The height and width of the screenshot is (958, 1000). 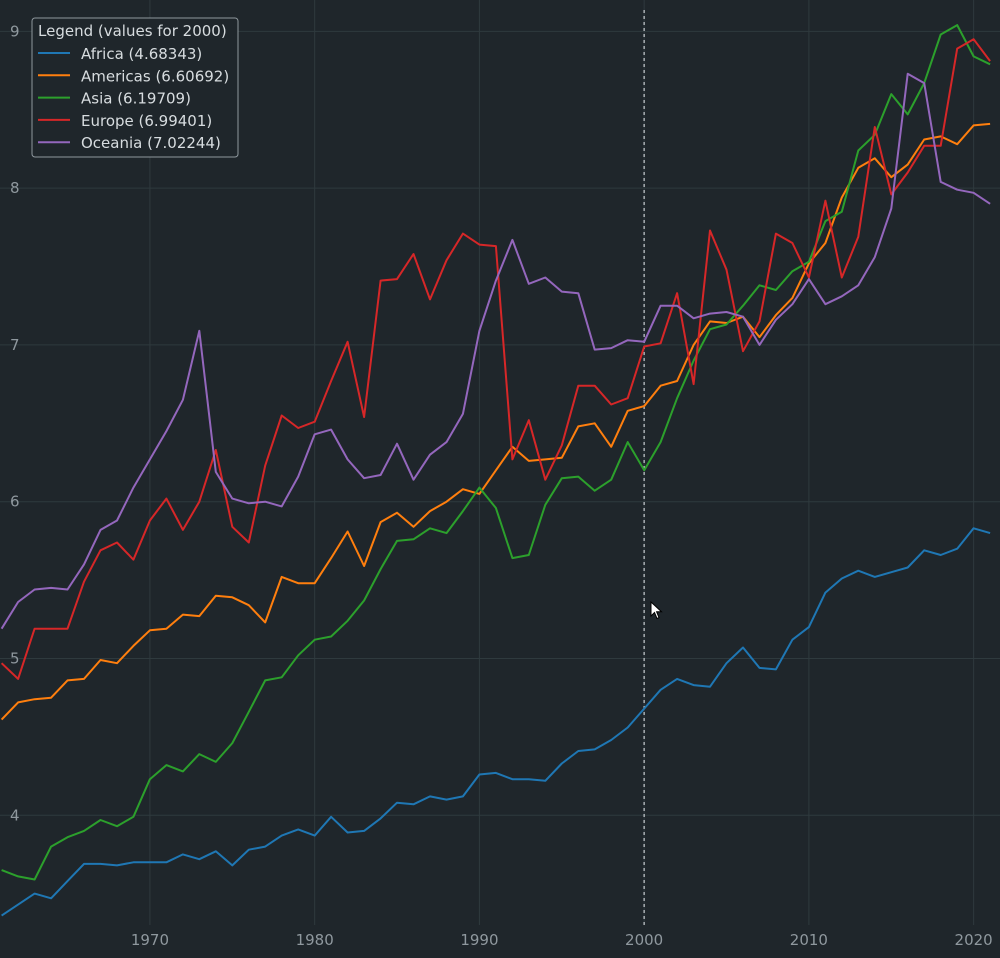 What do you see at coordinates (146, 121) in the screenshot?
I see `legend-label-europe: Europe (6.99401)` at bounding box center [146, 121].